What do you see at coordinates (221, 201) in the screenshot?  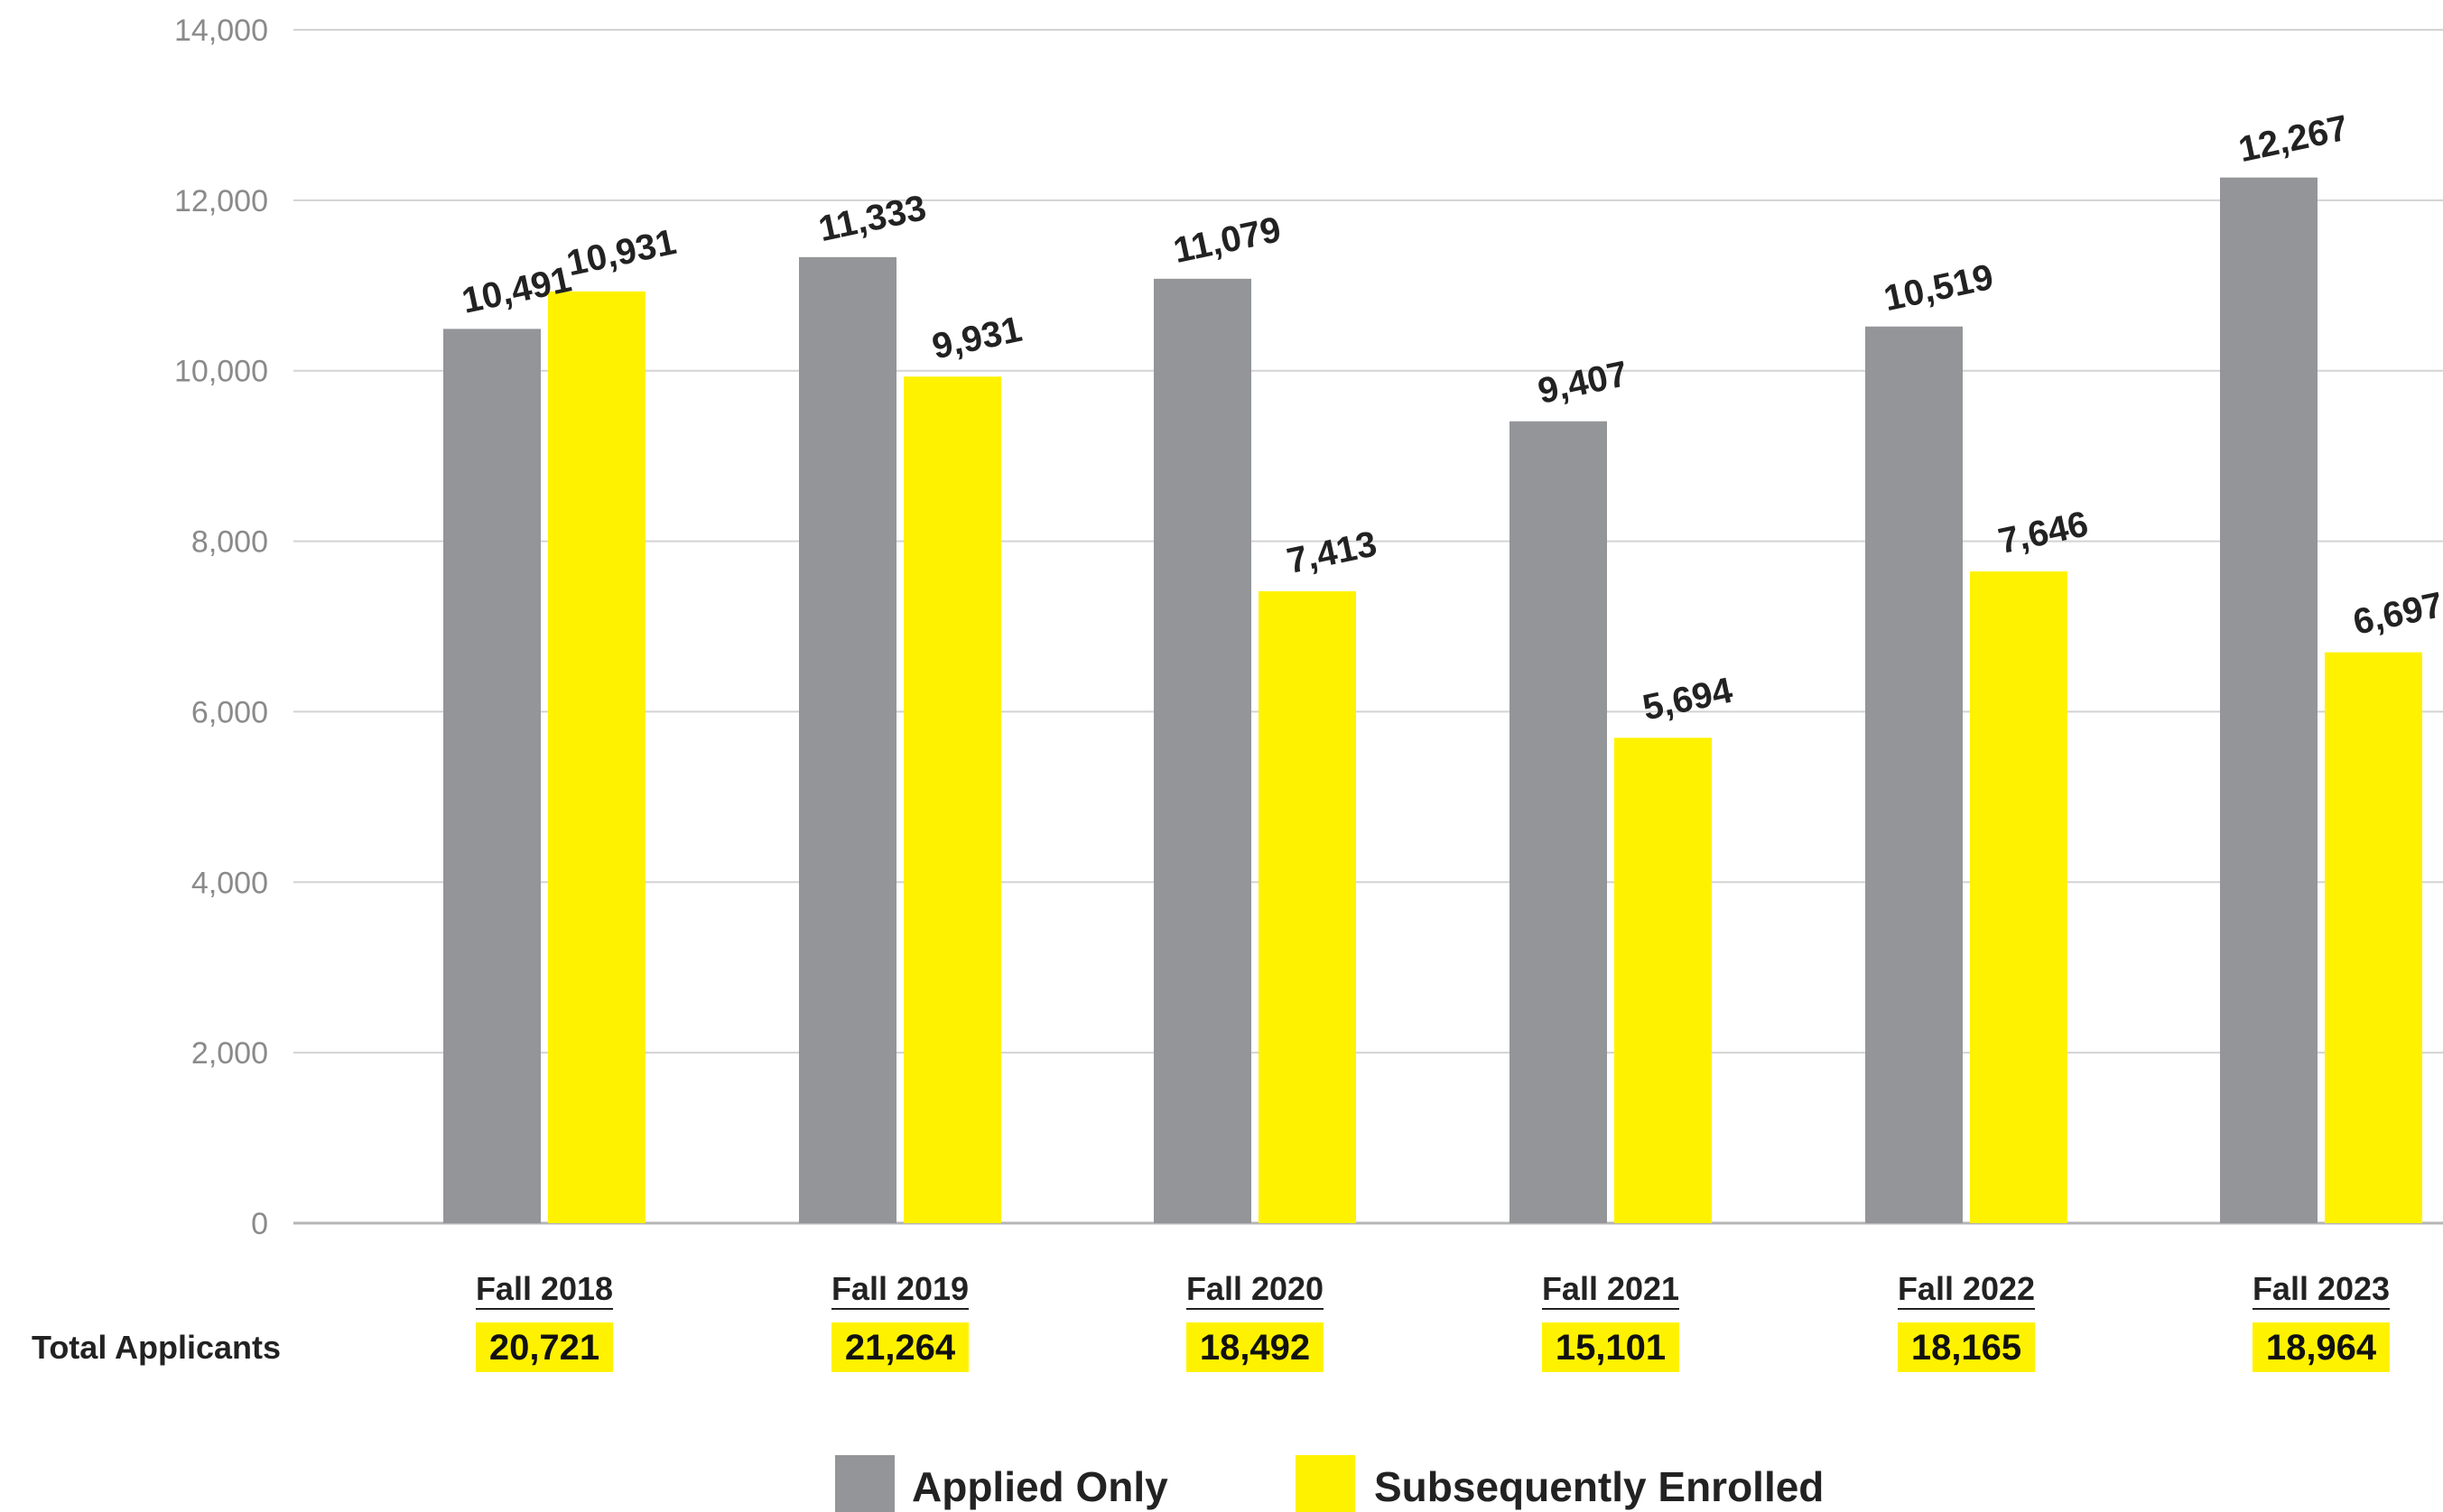 I see `y-tick-label: 12,000` at bounding box center [221, 201].